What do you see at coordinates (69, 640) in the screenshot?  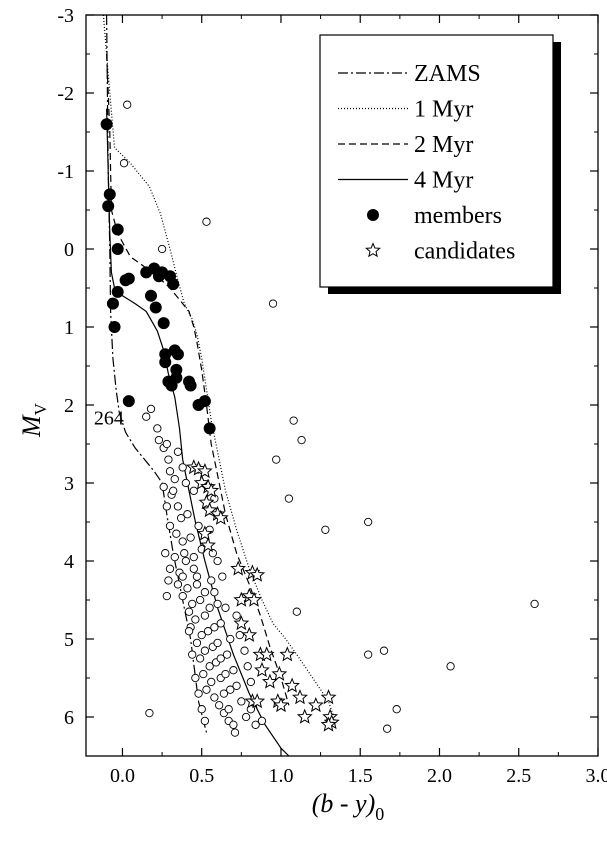 I see `y-tick-label: 5` at bounding box center [69, 640].